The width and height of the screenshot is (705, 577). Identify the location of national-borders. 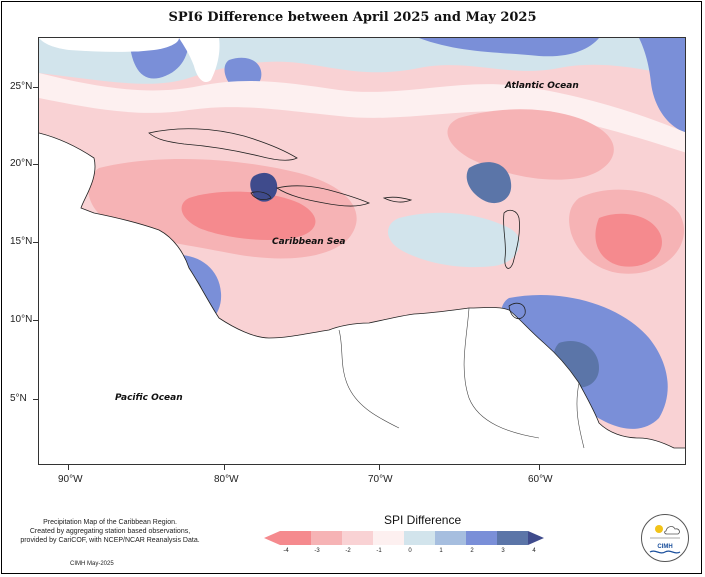
(461, 378).